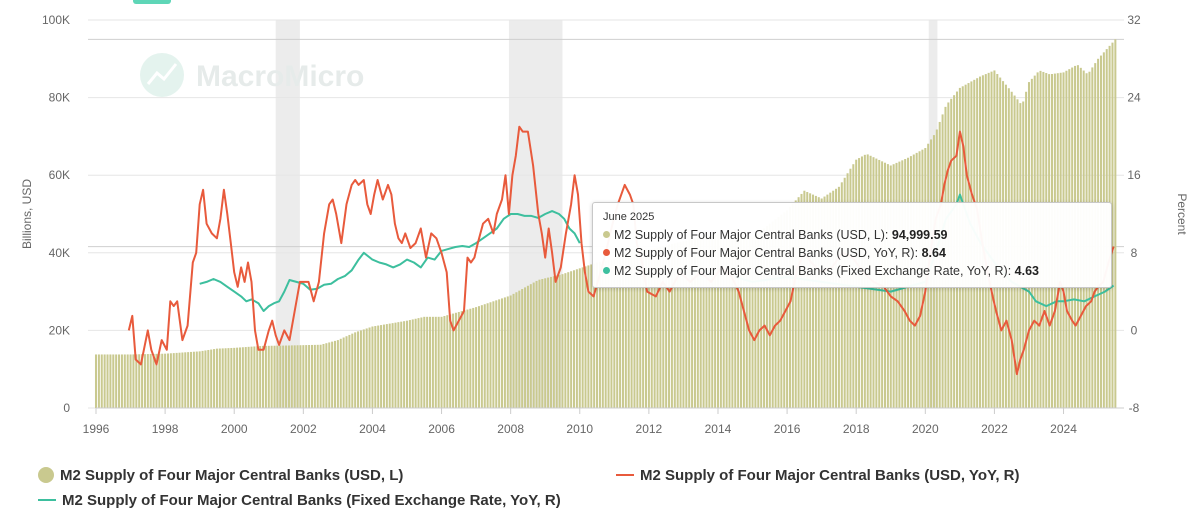 The image size is (1200, 528). Describe the element at coordinates (629, 217) in the screenshot. I see `tooltip-date: June 2025` at that location.